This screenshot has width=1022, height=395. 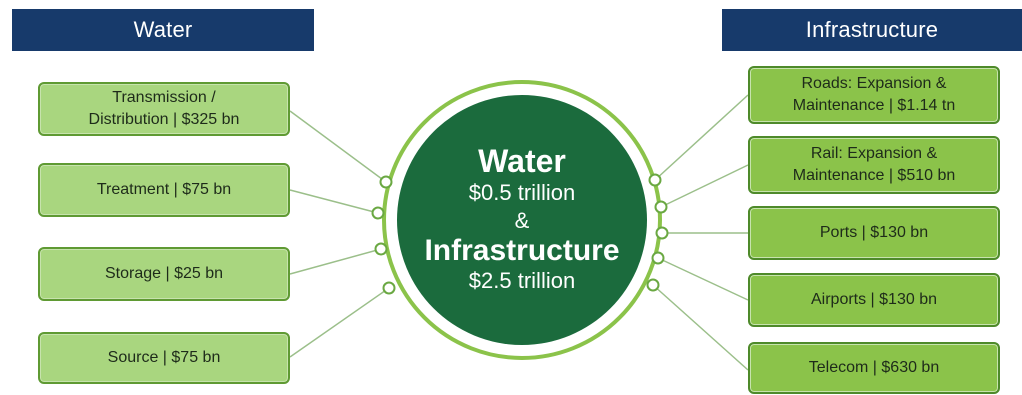 What do you see at coordinates (874, 165) in the screenshot?
I see `infra-rail-box: Rail: Expansion & Maintenance | $510 bn` at bounding box center [874, 165].